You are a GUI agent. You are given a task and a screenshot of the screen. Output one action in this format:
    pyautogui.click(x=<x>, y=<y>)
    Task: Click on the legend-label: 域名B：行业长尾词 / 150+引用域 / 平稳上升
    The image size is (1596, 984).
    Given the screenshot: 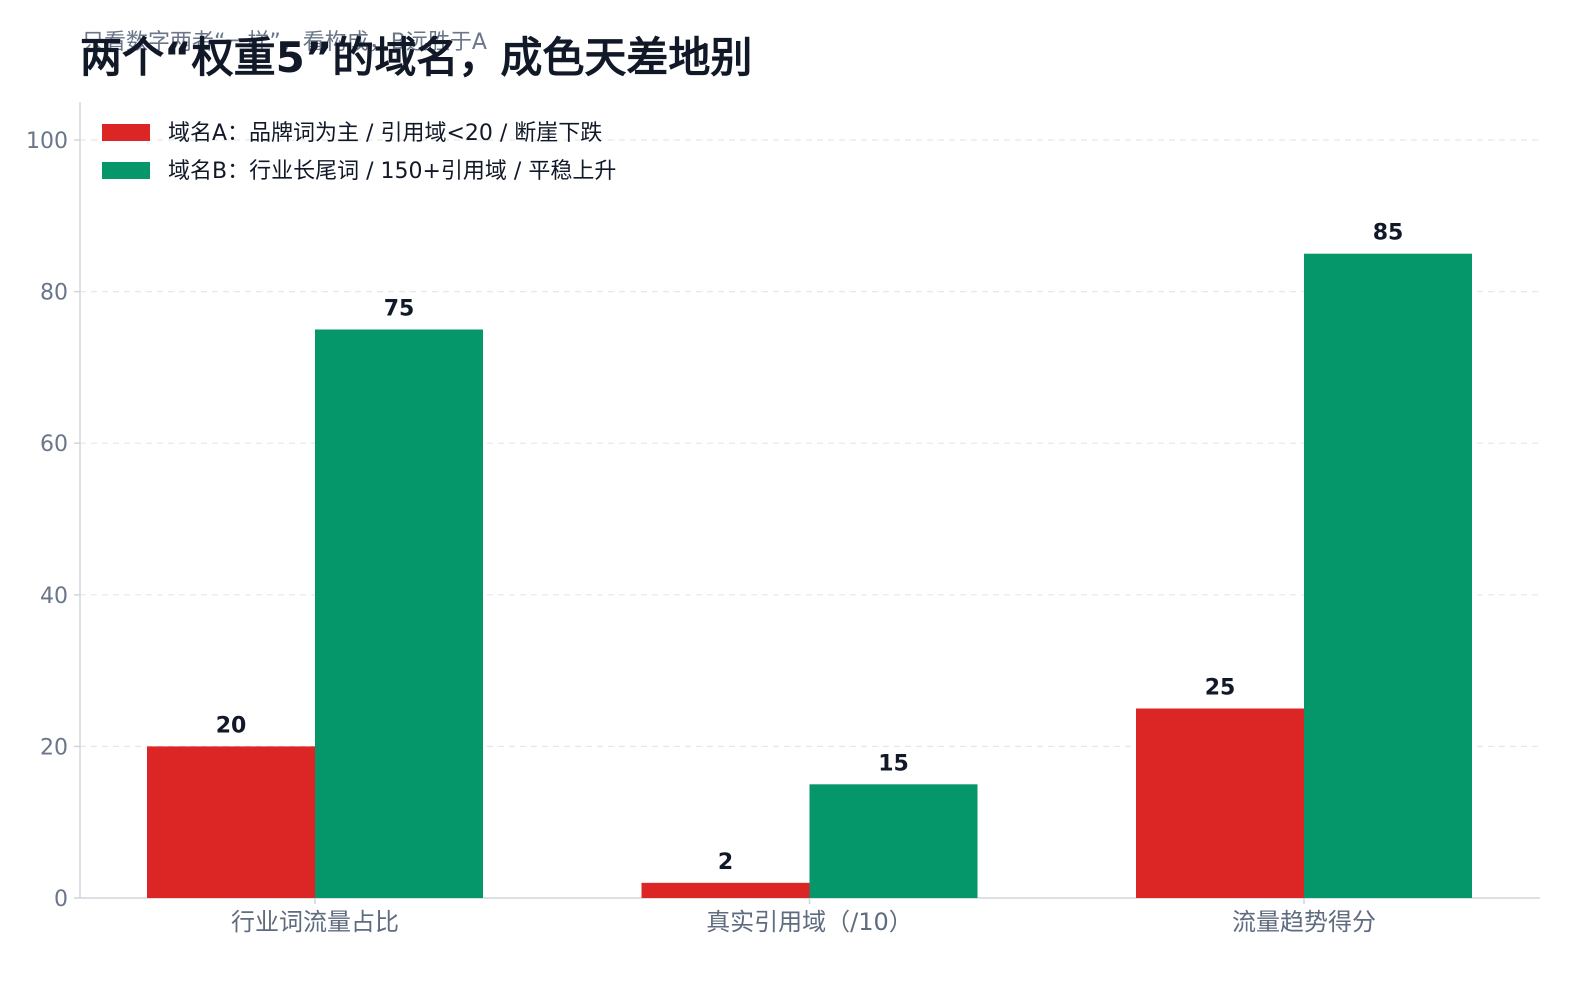 What is the action you would take?
    pyautogui.click(x=392, y=171)
    